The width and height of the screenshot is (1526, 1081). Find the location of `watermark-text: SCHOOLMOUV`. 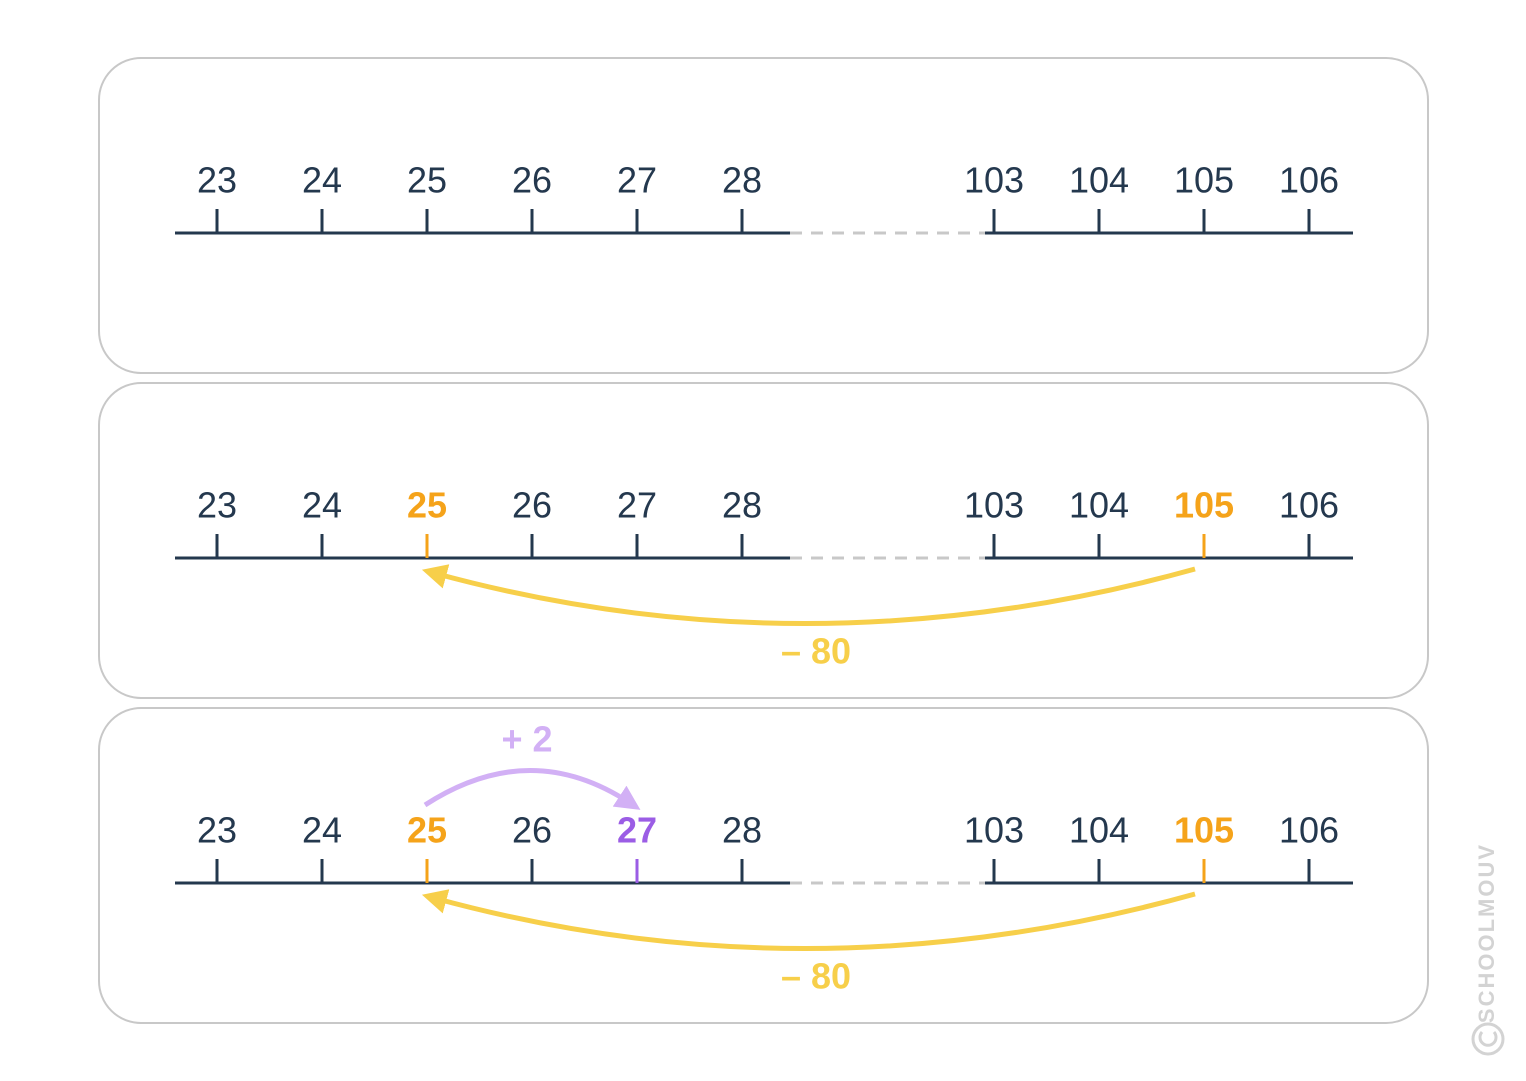

watermark-text: SCHOOLMOUV is located at coordinates (1486, 933).